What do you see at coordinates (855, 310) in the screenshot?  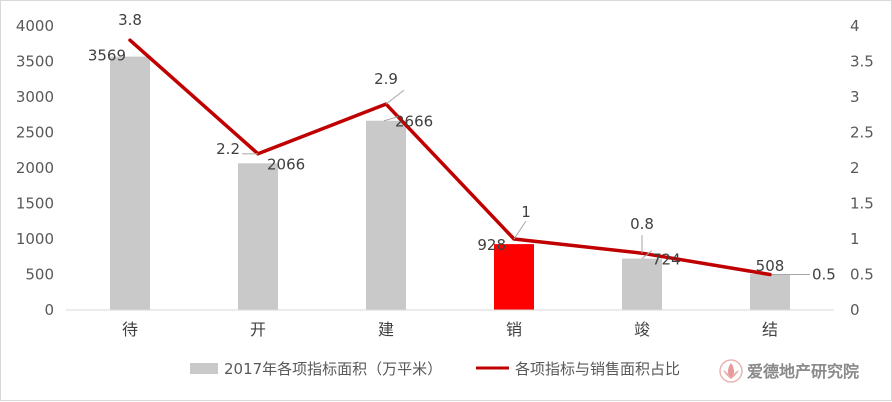 I see `right-tick-label: 0` at bounding box center [855, 310].